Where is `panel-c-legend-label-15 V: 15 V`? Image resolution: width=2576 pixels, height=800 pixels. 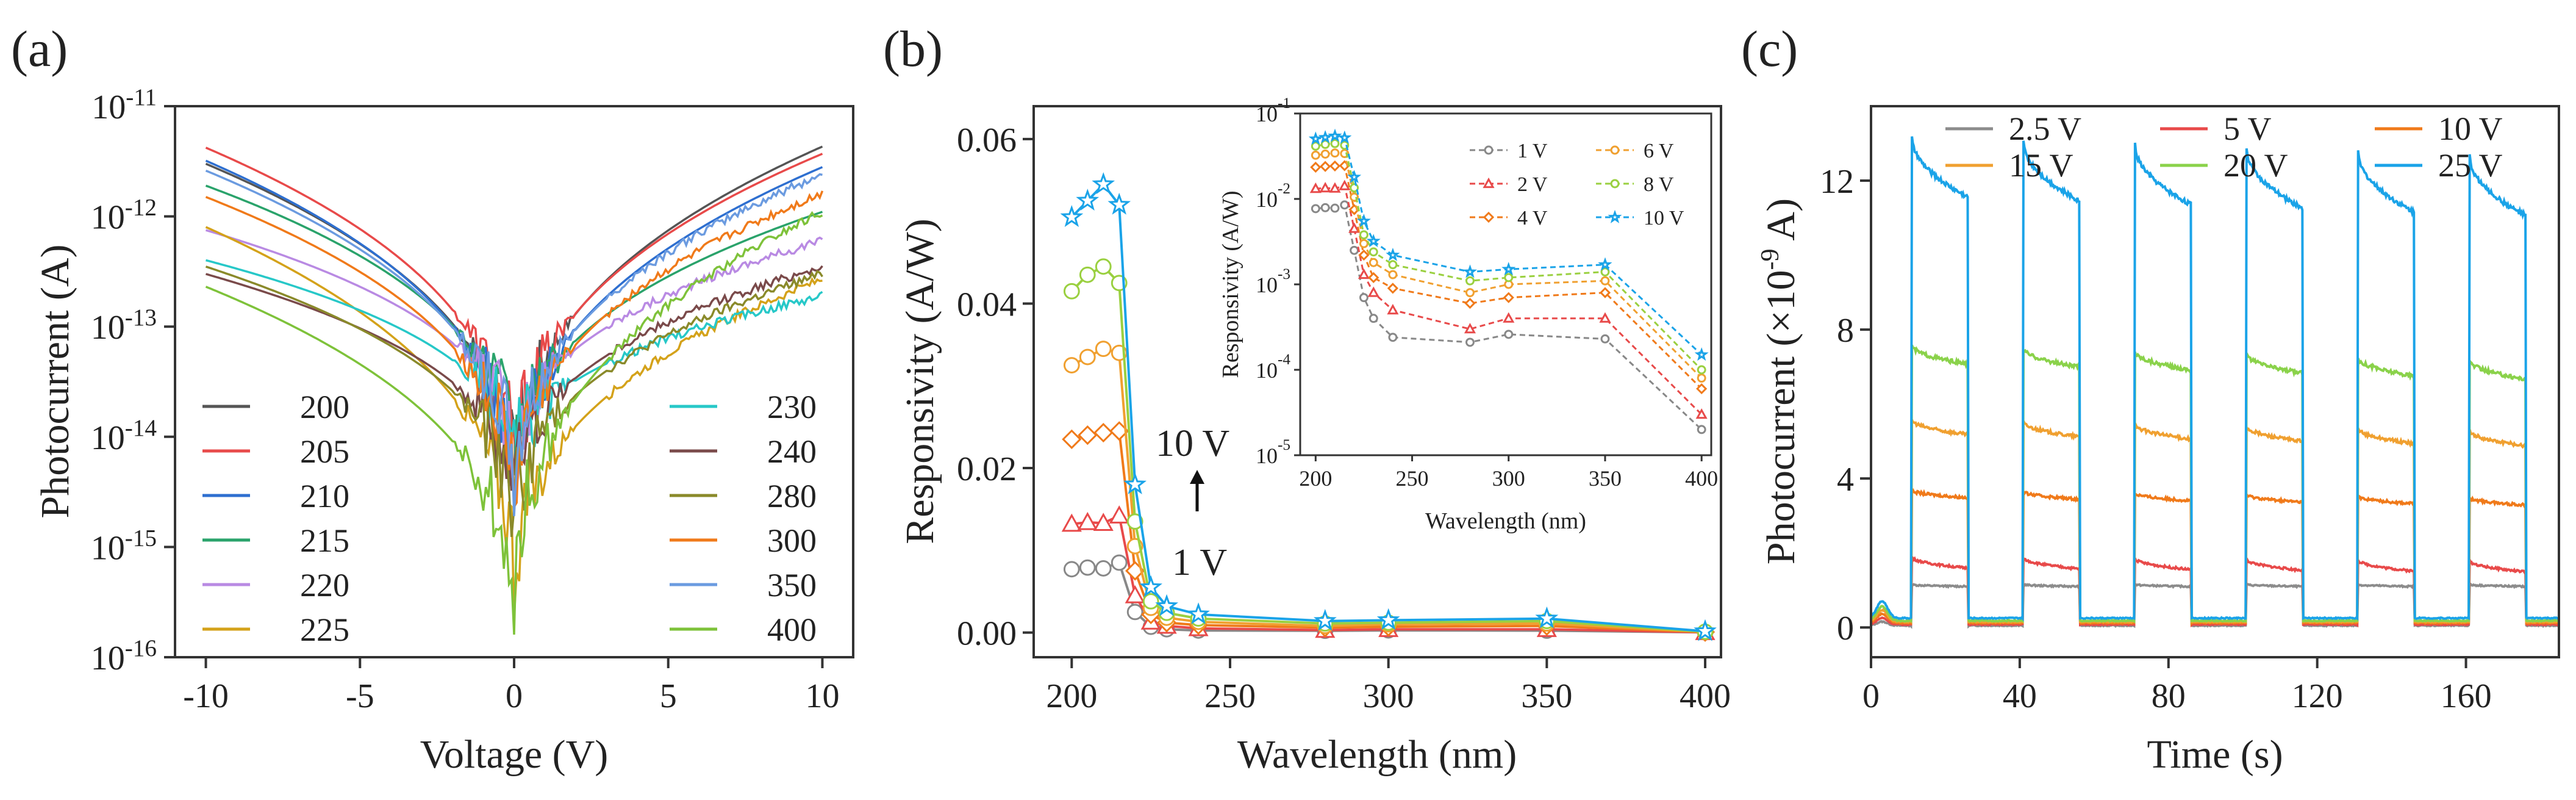 panel-c-legend-label-15 V: 15 V is located at coordinates (2041, 165).